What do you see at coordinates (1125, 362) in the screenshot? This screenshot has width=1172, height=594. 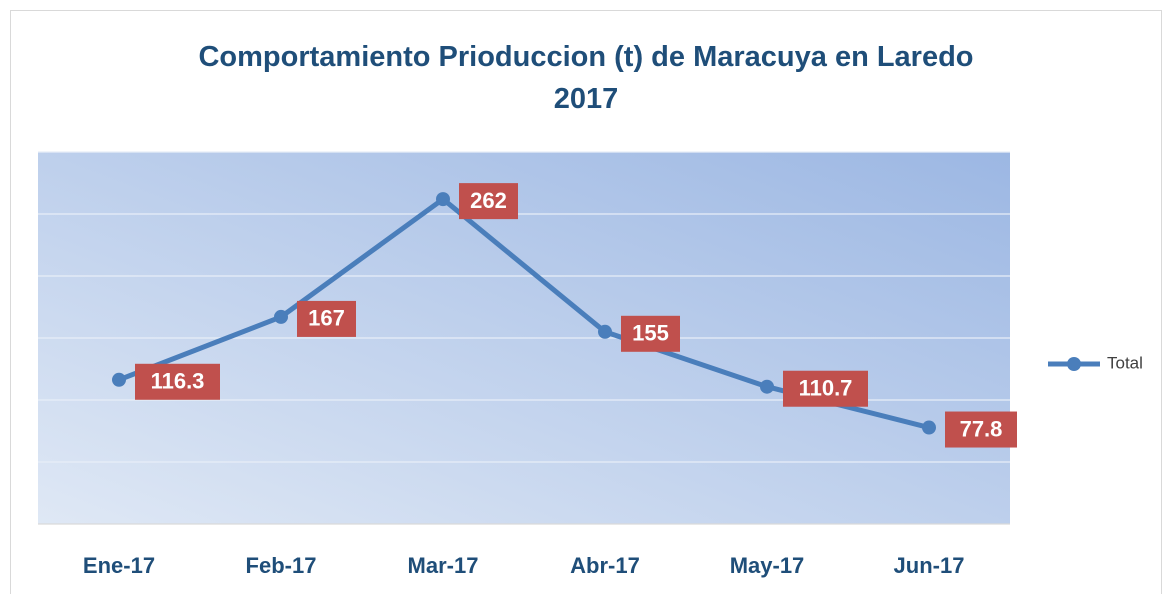 I see `legend-label: Total` at bounding box center [1125, 362].